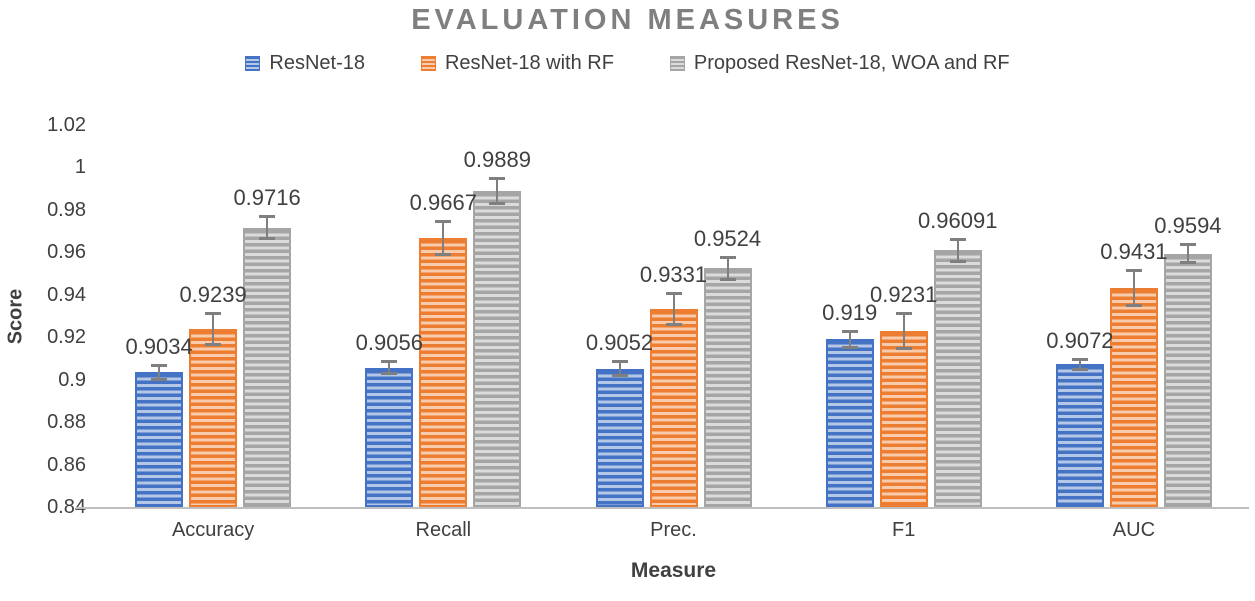 This screenshot has height=601, width=1255. What do you see at coordinates (851, 63) in the screenshot?
I see `legend-label: Proposed ResNet-18, WOA and RF` at bounding box center [851, 63].